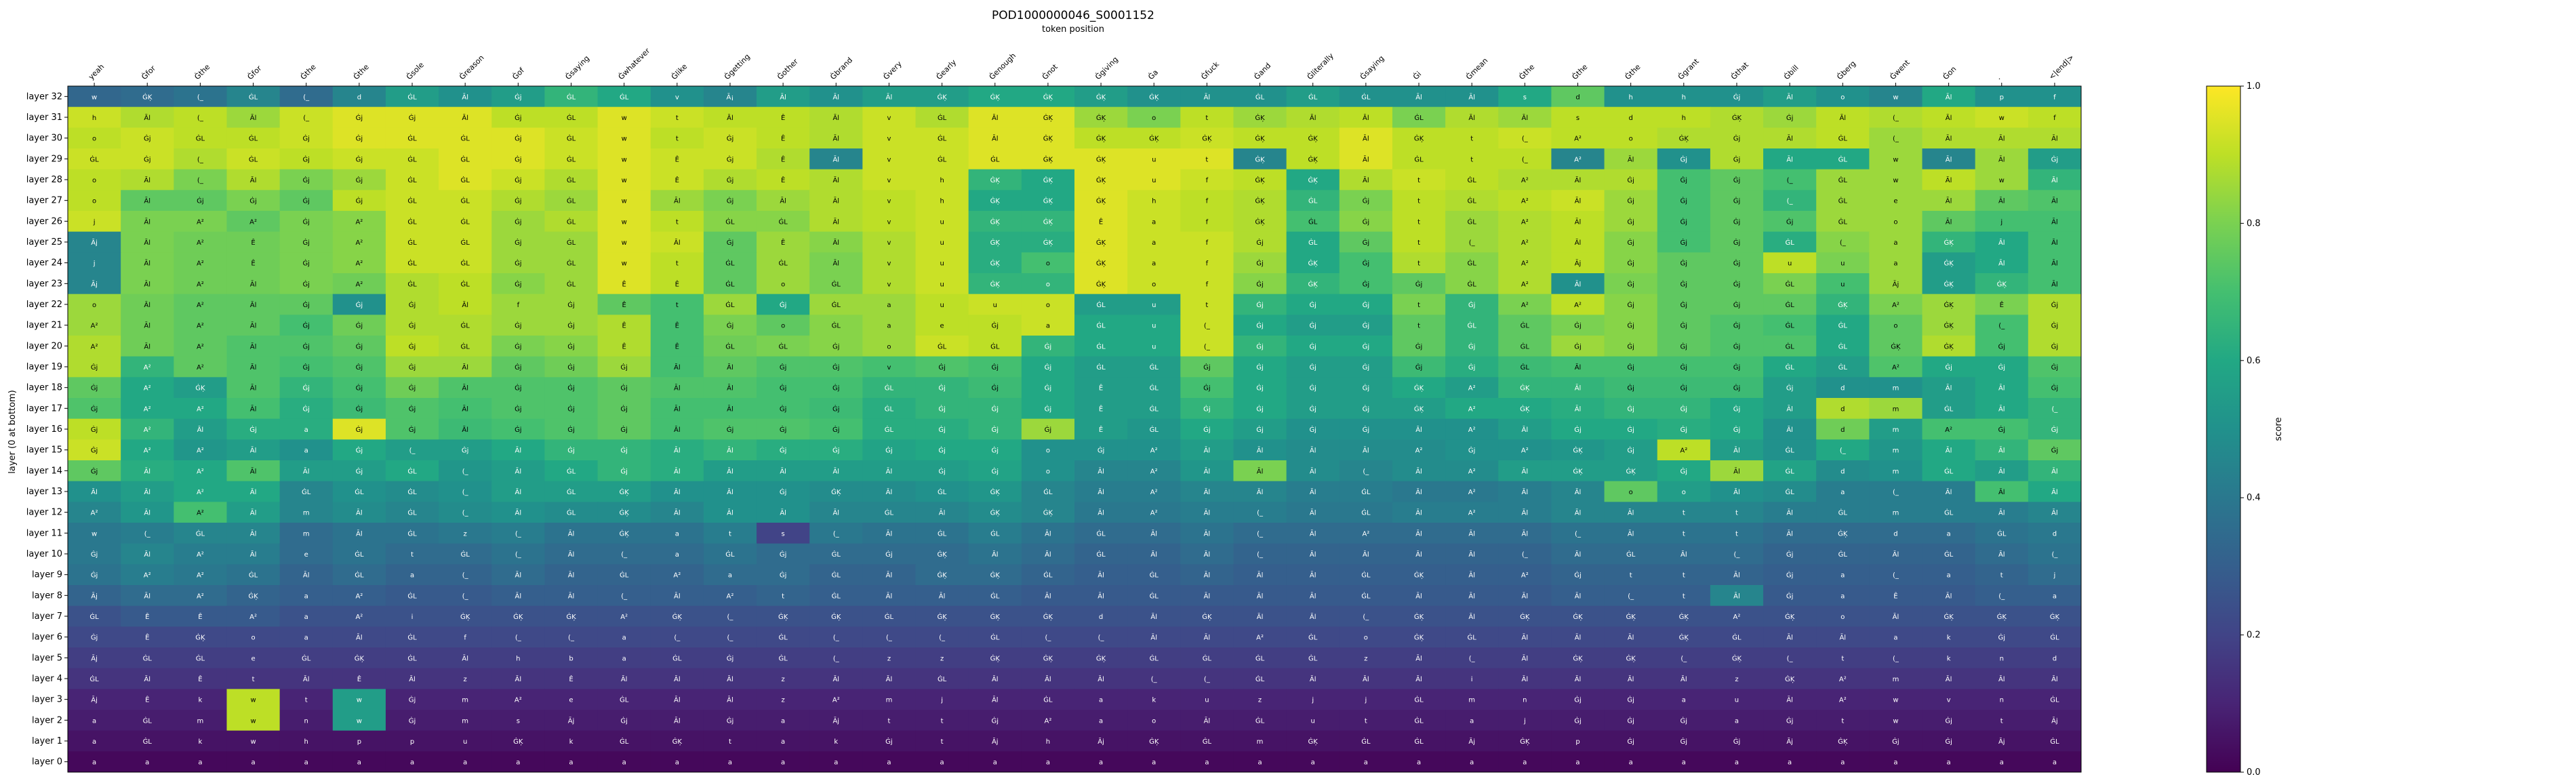  I want to click on colorbar-tick-label: 0.6, so click(2254, 361).